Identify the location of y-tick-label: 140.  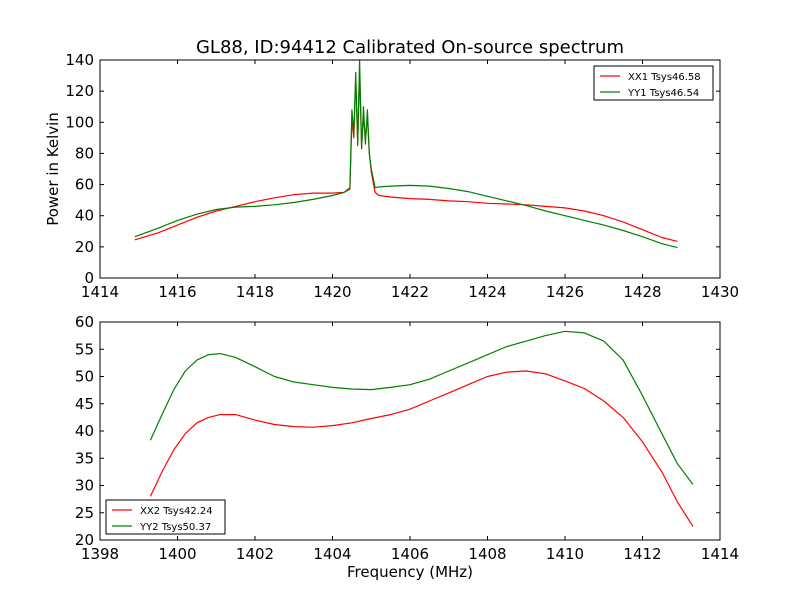
(79, 60).